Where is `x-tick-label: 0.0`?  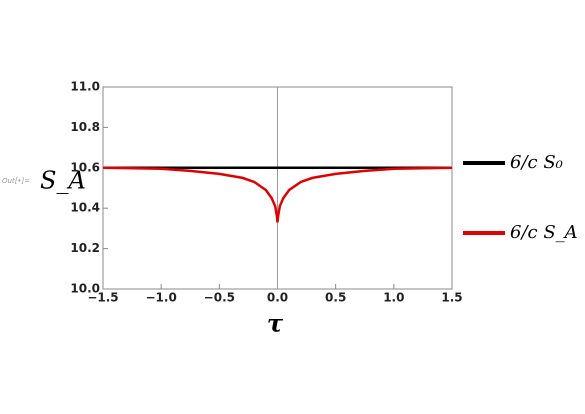
x-tick-label: 0.0 is located at coordinates (277, 298).